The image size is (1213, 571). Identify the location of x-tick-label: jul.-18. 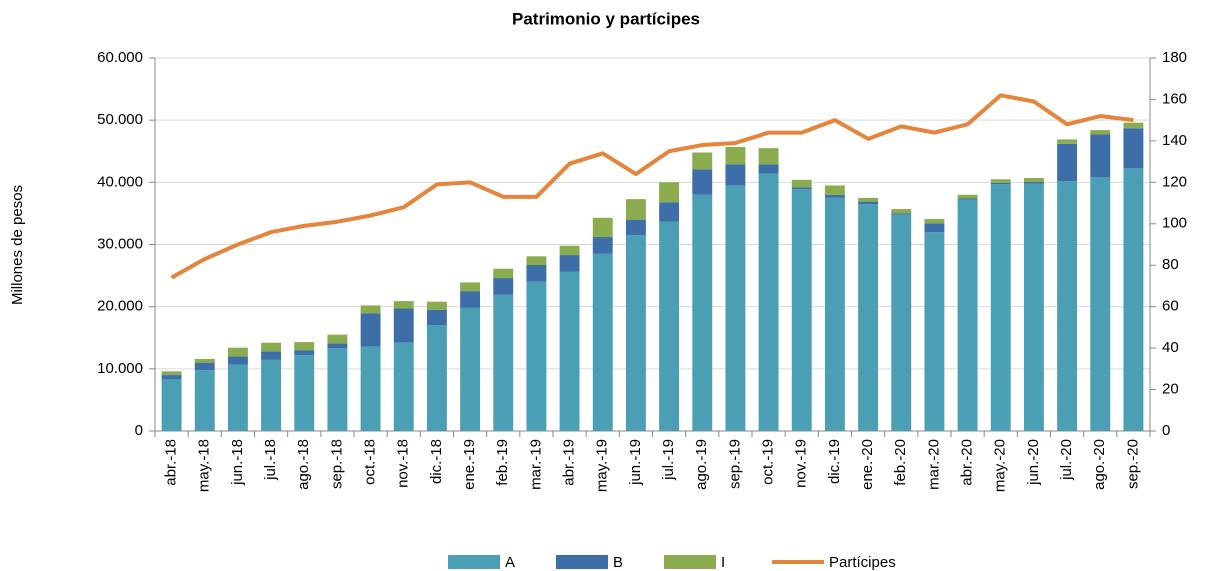
(270, 460).